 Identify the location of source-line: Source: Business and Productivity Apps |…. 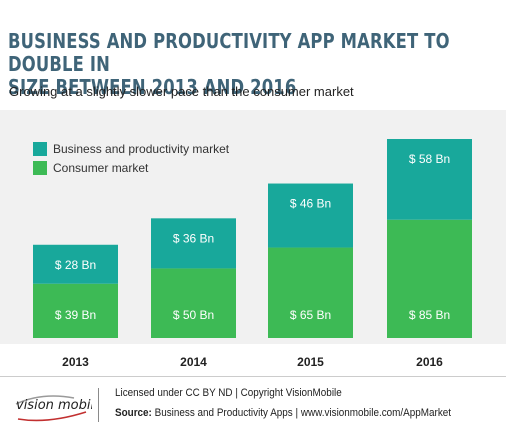
(283, 413).